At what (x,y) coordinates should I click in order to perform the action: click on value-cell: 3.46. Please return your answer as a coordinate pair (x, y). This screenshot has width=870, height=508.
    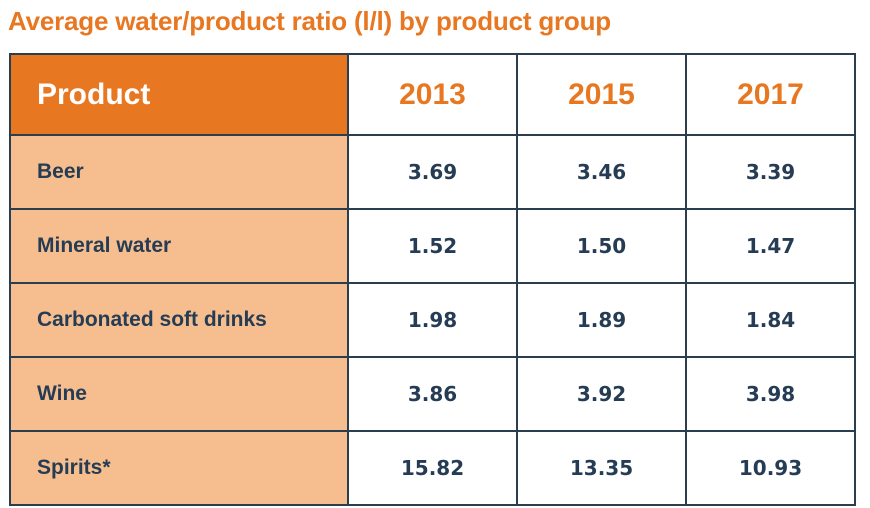
    Looking at the image, I should click on (601, 172).